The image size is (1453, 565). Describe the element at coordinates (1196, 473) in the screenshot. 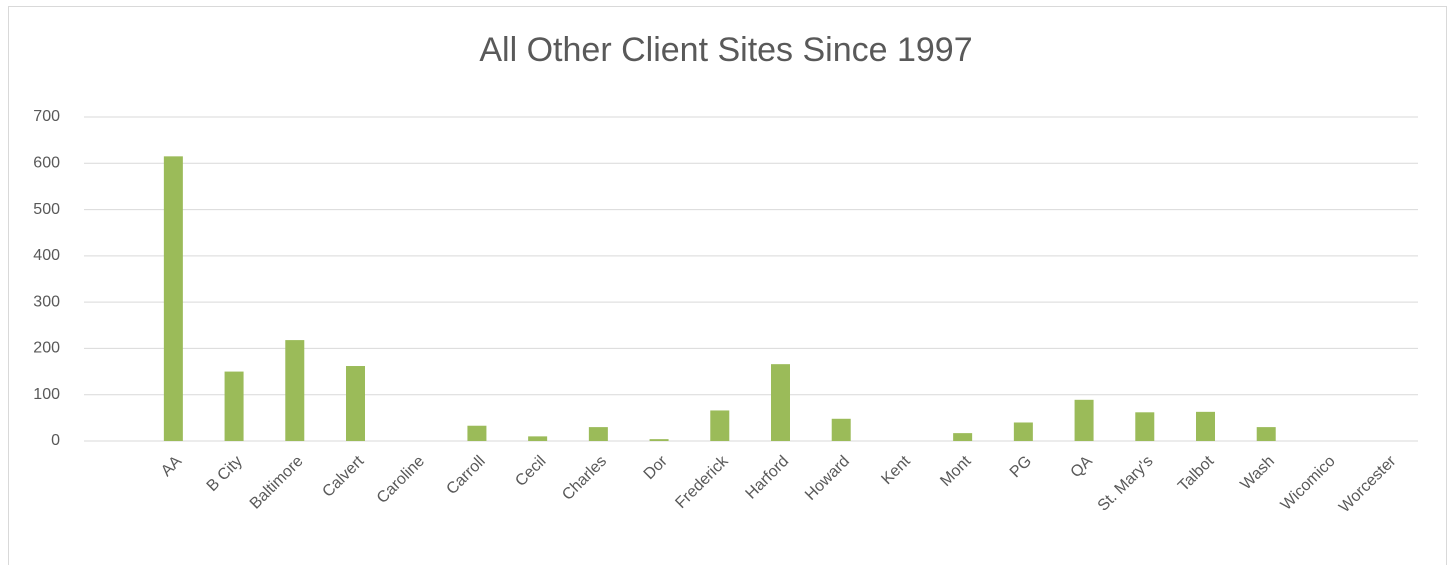

I see `x-tick-label: Talbot` at that location.